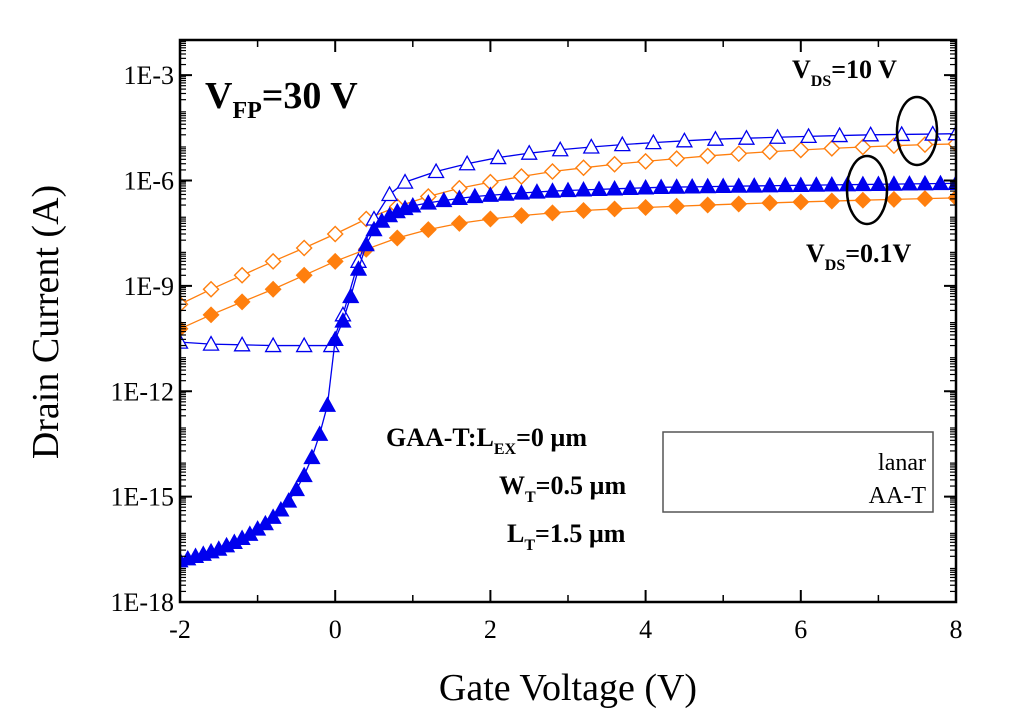 This screenshot has height=725, width=1020. I want to click on vfp-annotation: VFP=30 V, so click(281, 99).